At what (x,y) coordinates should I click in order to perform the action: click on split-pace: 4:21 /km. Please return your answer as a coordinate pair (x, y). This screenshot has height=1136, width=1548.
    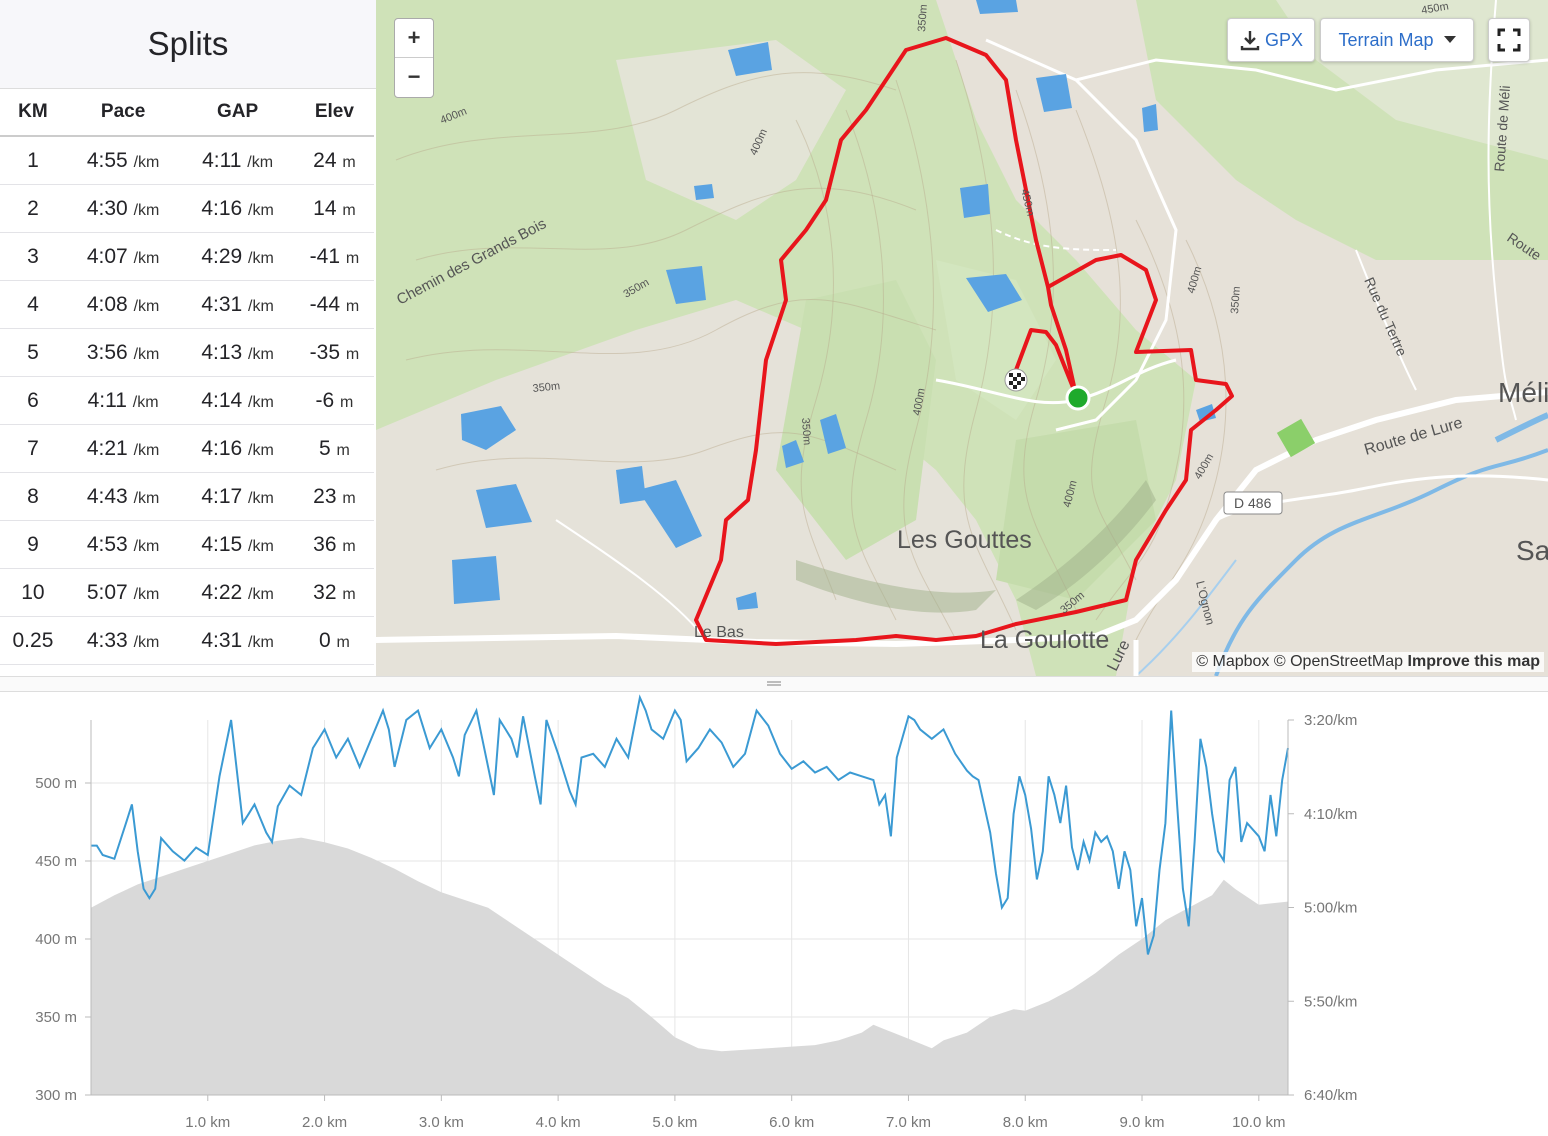
    Looking at the image, I should click on (123, 448).